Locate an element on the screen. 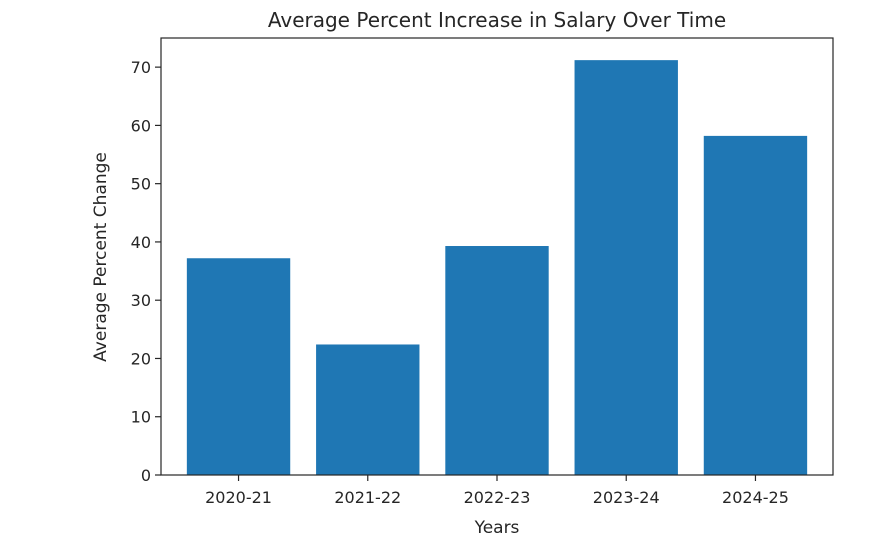 The height and width of the screenshot is (550, 896). y-axis-ticks: 0 10 20 30 40 50 60 70 is located at coordinates (146, 271).